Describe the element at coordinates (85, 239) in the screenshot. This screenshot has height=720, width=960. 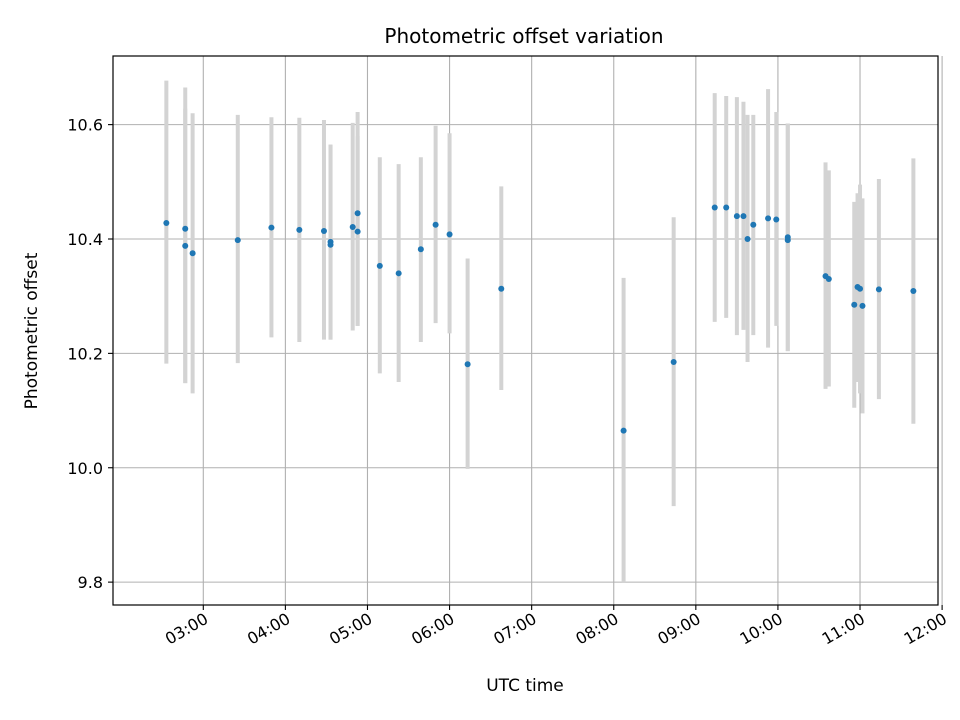
I see `y-tick-label: 10.4` at that location.